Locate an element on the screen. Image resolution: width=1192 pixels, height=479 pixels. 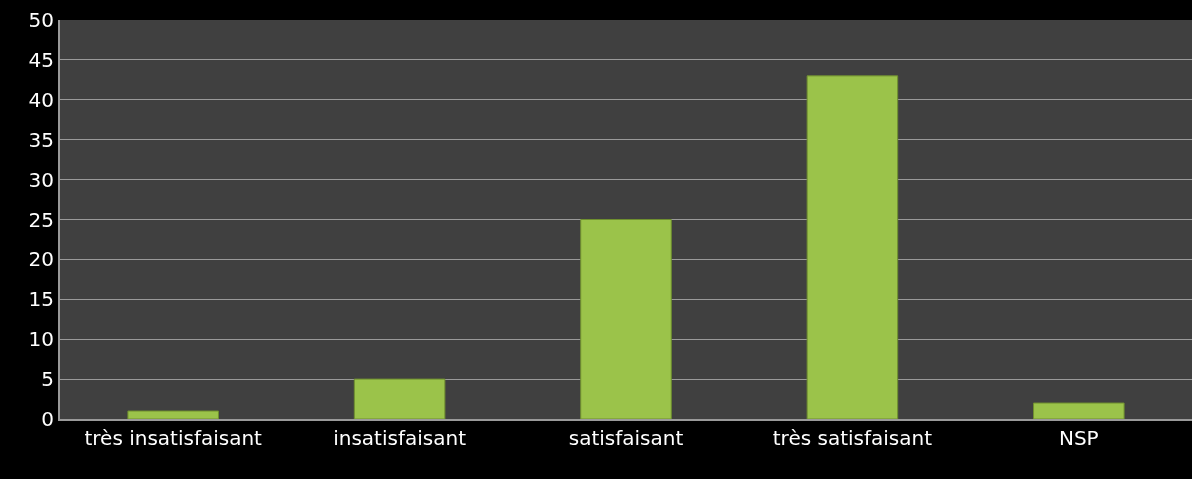
y-tick-label: 15 is located at coordinates (41, 299).